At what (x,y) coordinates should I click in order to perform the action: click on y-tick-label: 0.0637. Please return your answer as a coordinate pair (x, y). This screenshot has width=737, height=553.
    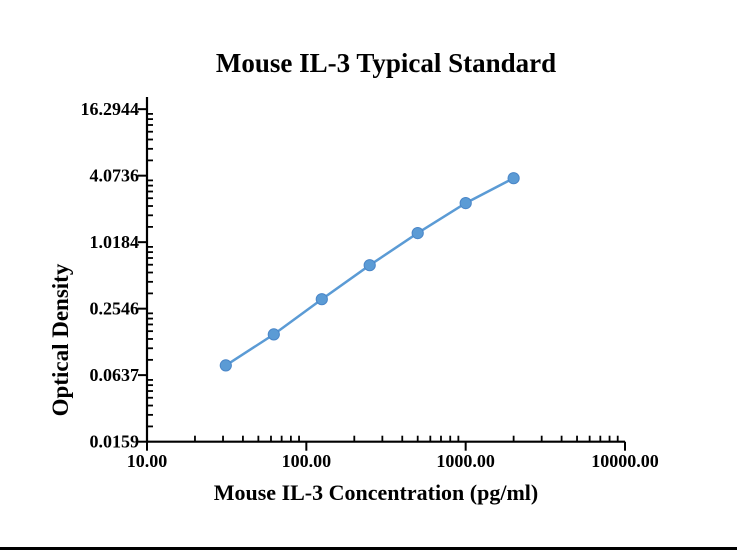
    Looking at the image, I should click on (115, 375).